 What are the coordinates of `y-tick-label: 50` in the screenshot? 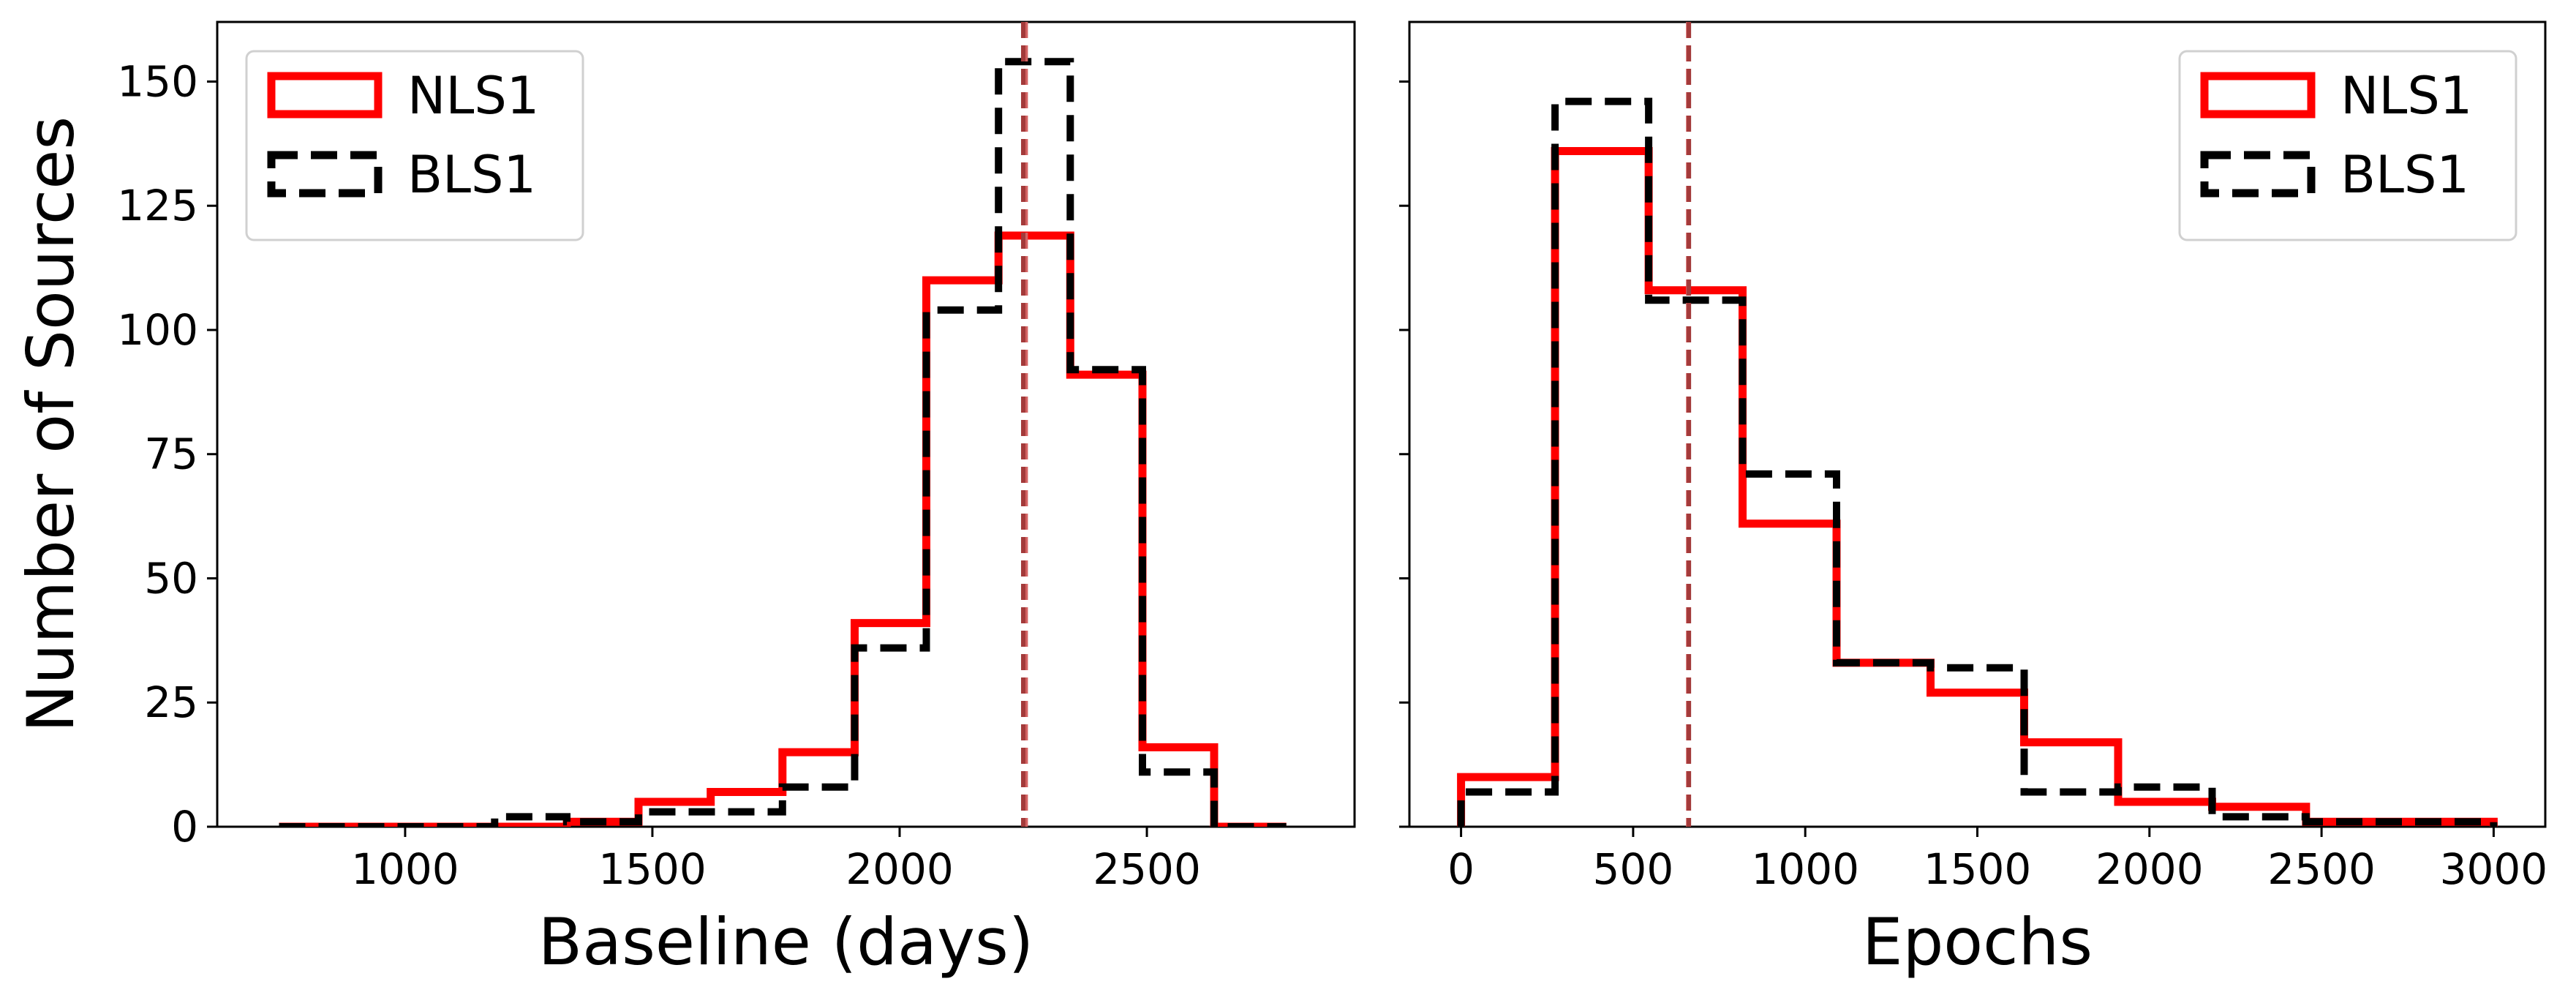 It's located at (171, 578).